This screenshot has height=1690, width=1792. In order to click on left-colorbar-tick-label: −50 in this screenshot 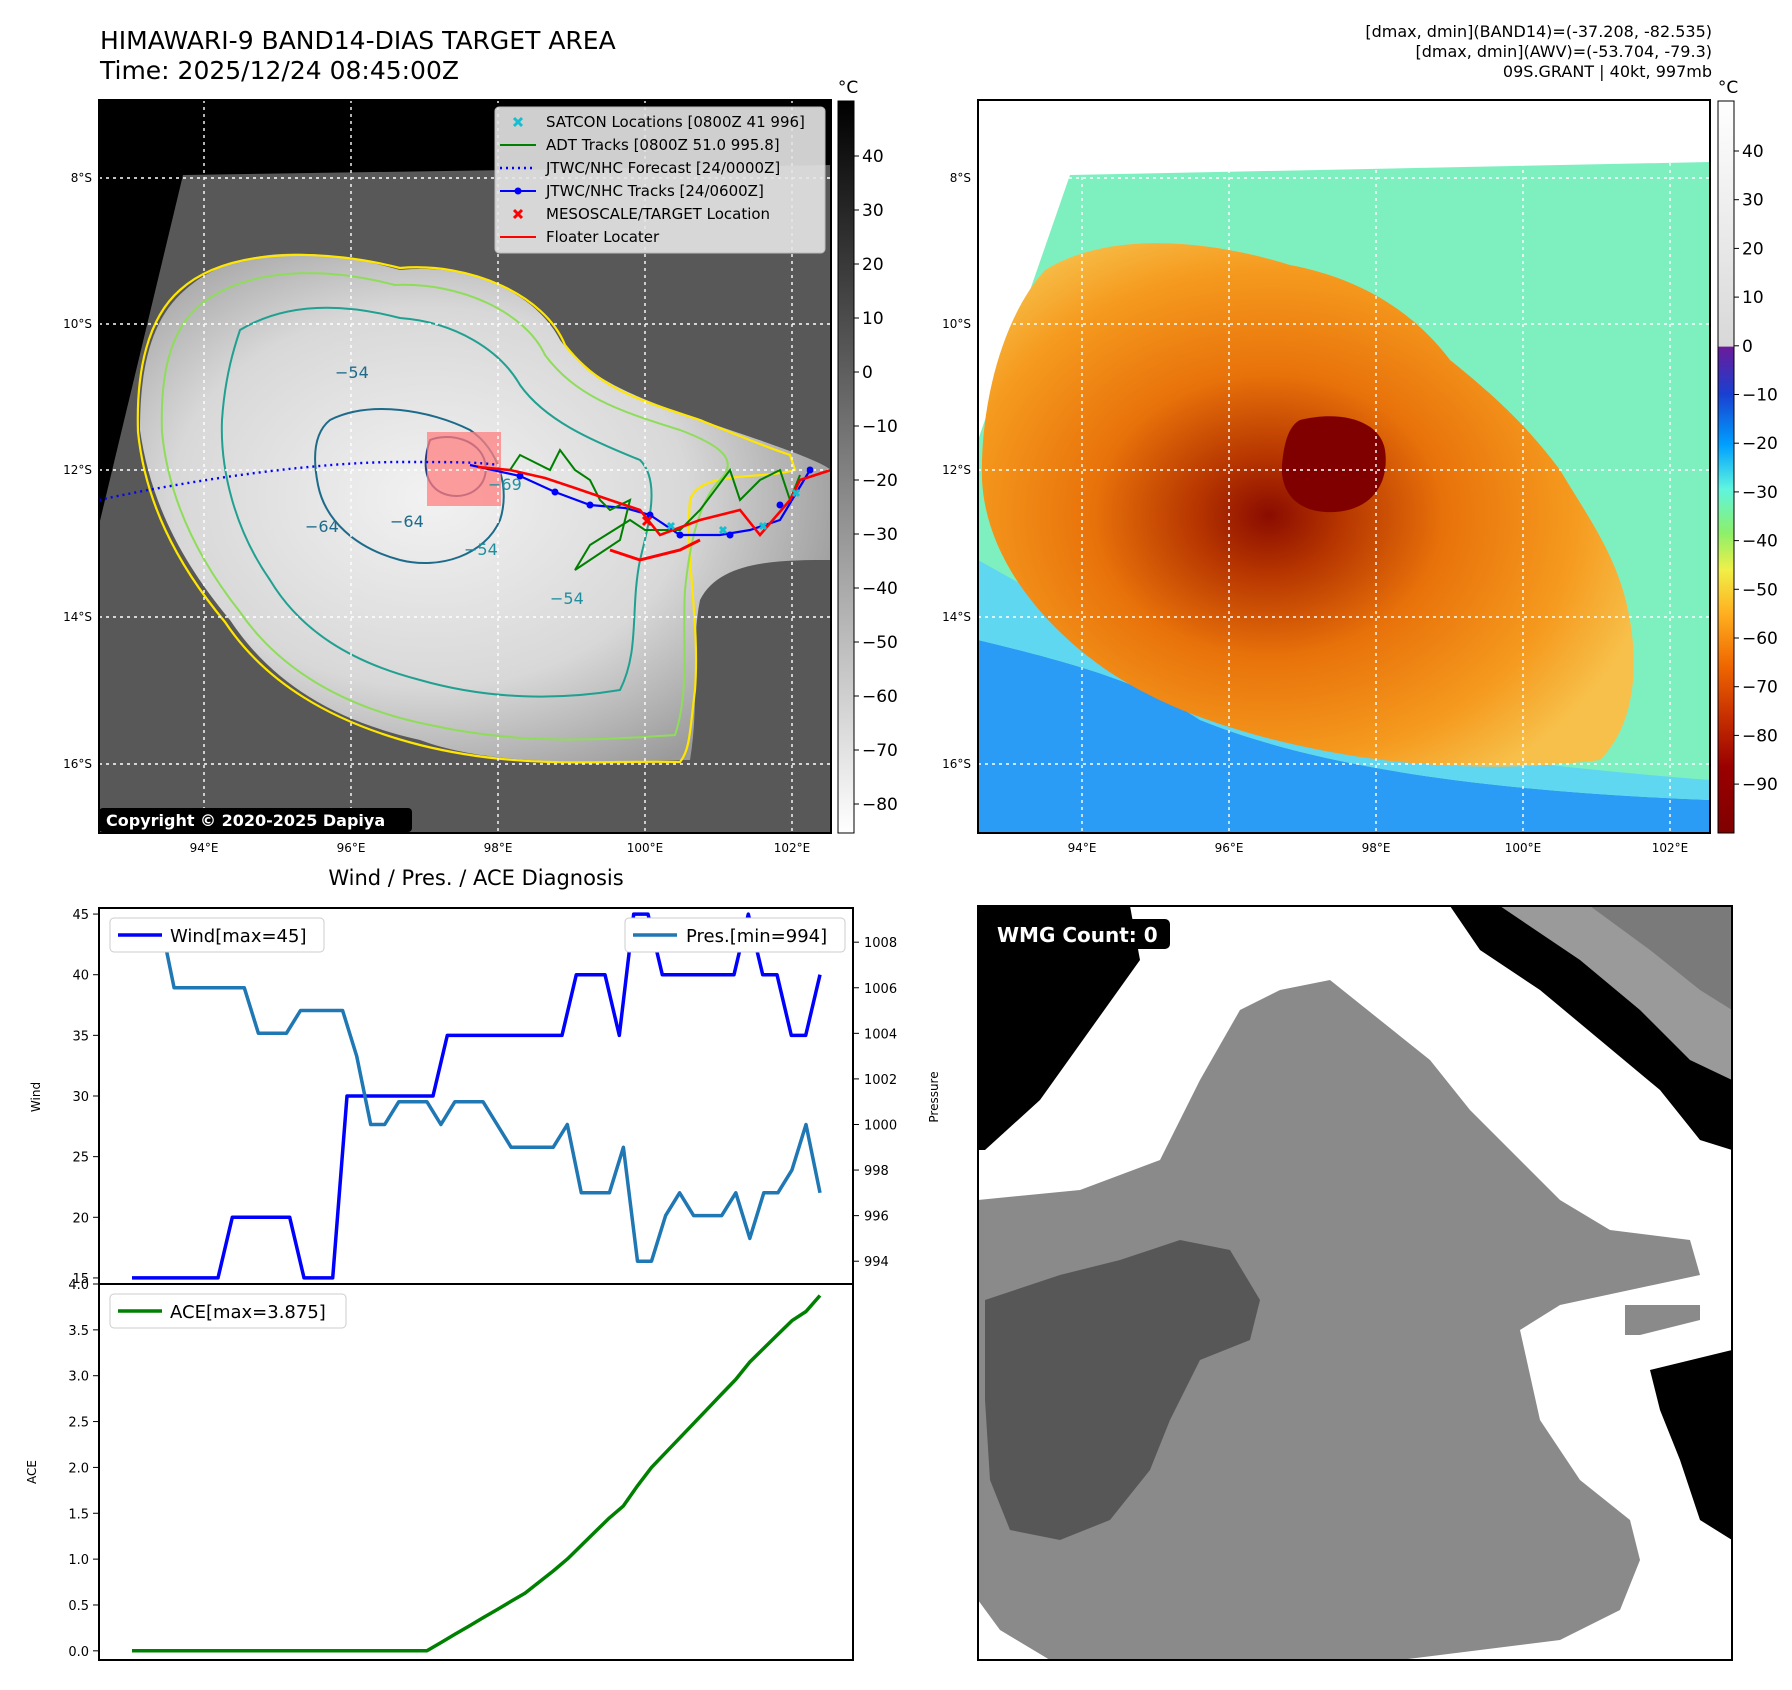, I will do `click(880, 643)`.